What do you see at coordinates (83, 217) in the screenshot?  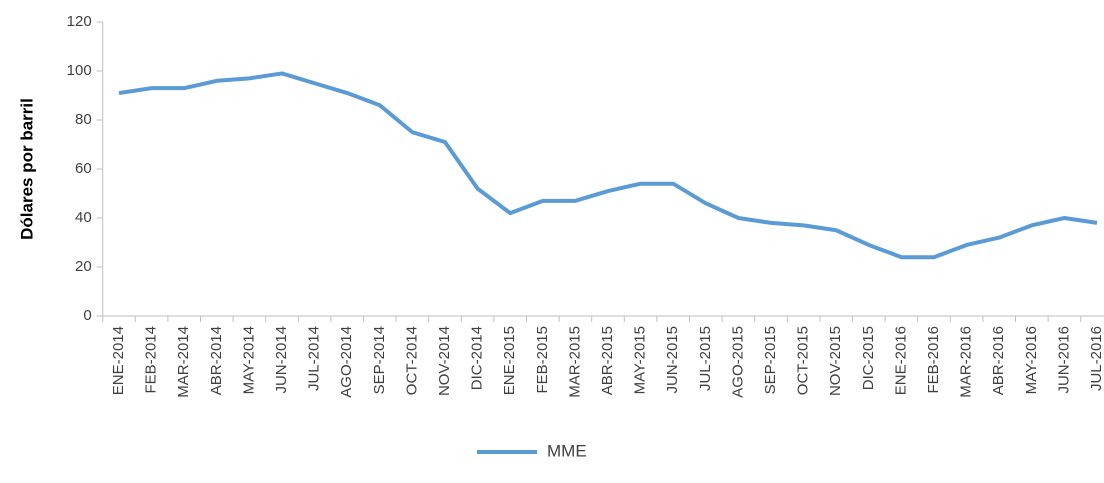 I see `y-tick-label: 40` at bounding box center [83, 217].